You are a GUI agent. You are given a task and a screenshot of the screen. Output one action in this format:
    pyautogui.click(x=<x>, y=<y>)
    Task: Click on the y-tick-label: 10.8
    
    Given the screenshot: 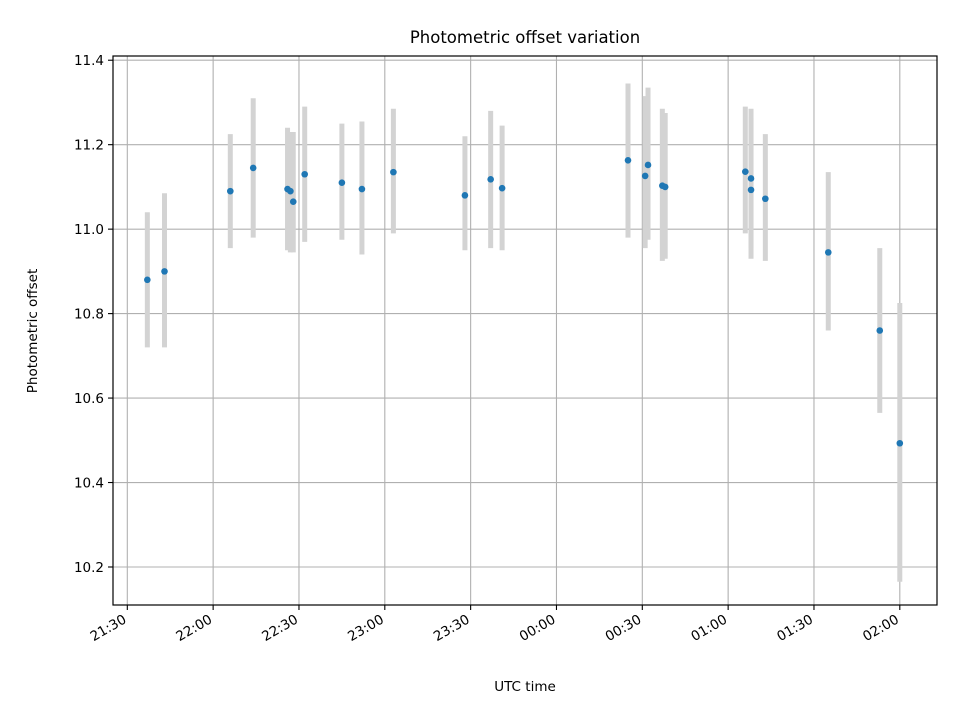 What is the action you would take?
    pyautogui.click(x=89, y=315)
    